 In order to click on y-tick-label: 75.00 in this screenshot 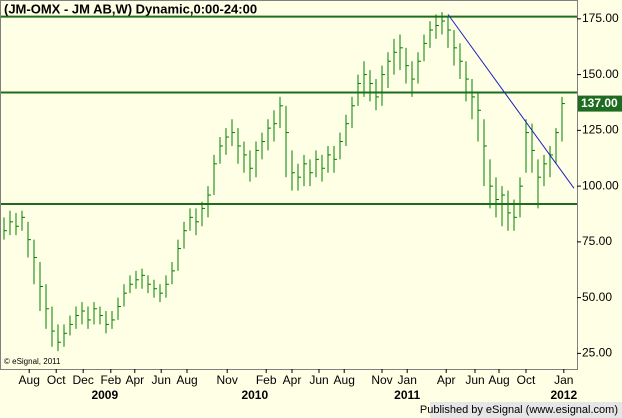, I will do `click(597, 241)`.